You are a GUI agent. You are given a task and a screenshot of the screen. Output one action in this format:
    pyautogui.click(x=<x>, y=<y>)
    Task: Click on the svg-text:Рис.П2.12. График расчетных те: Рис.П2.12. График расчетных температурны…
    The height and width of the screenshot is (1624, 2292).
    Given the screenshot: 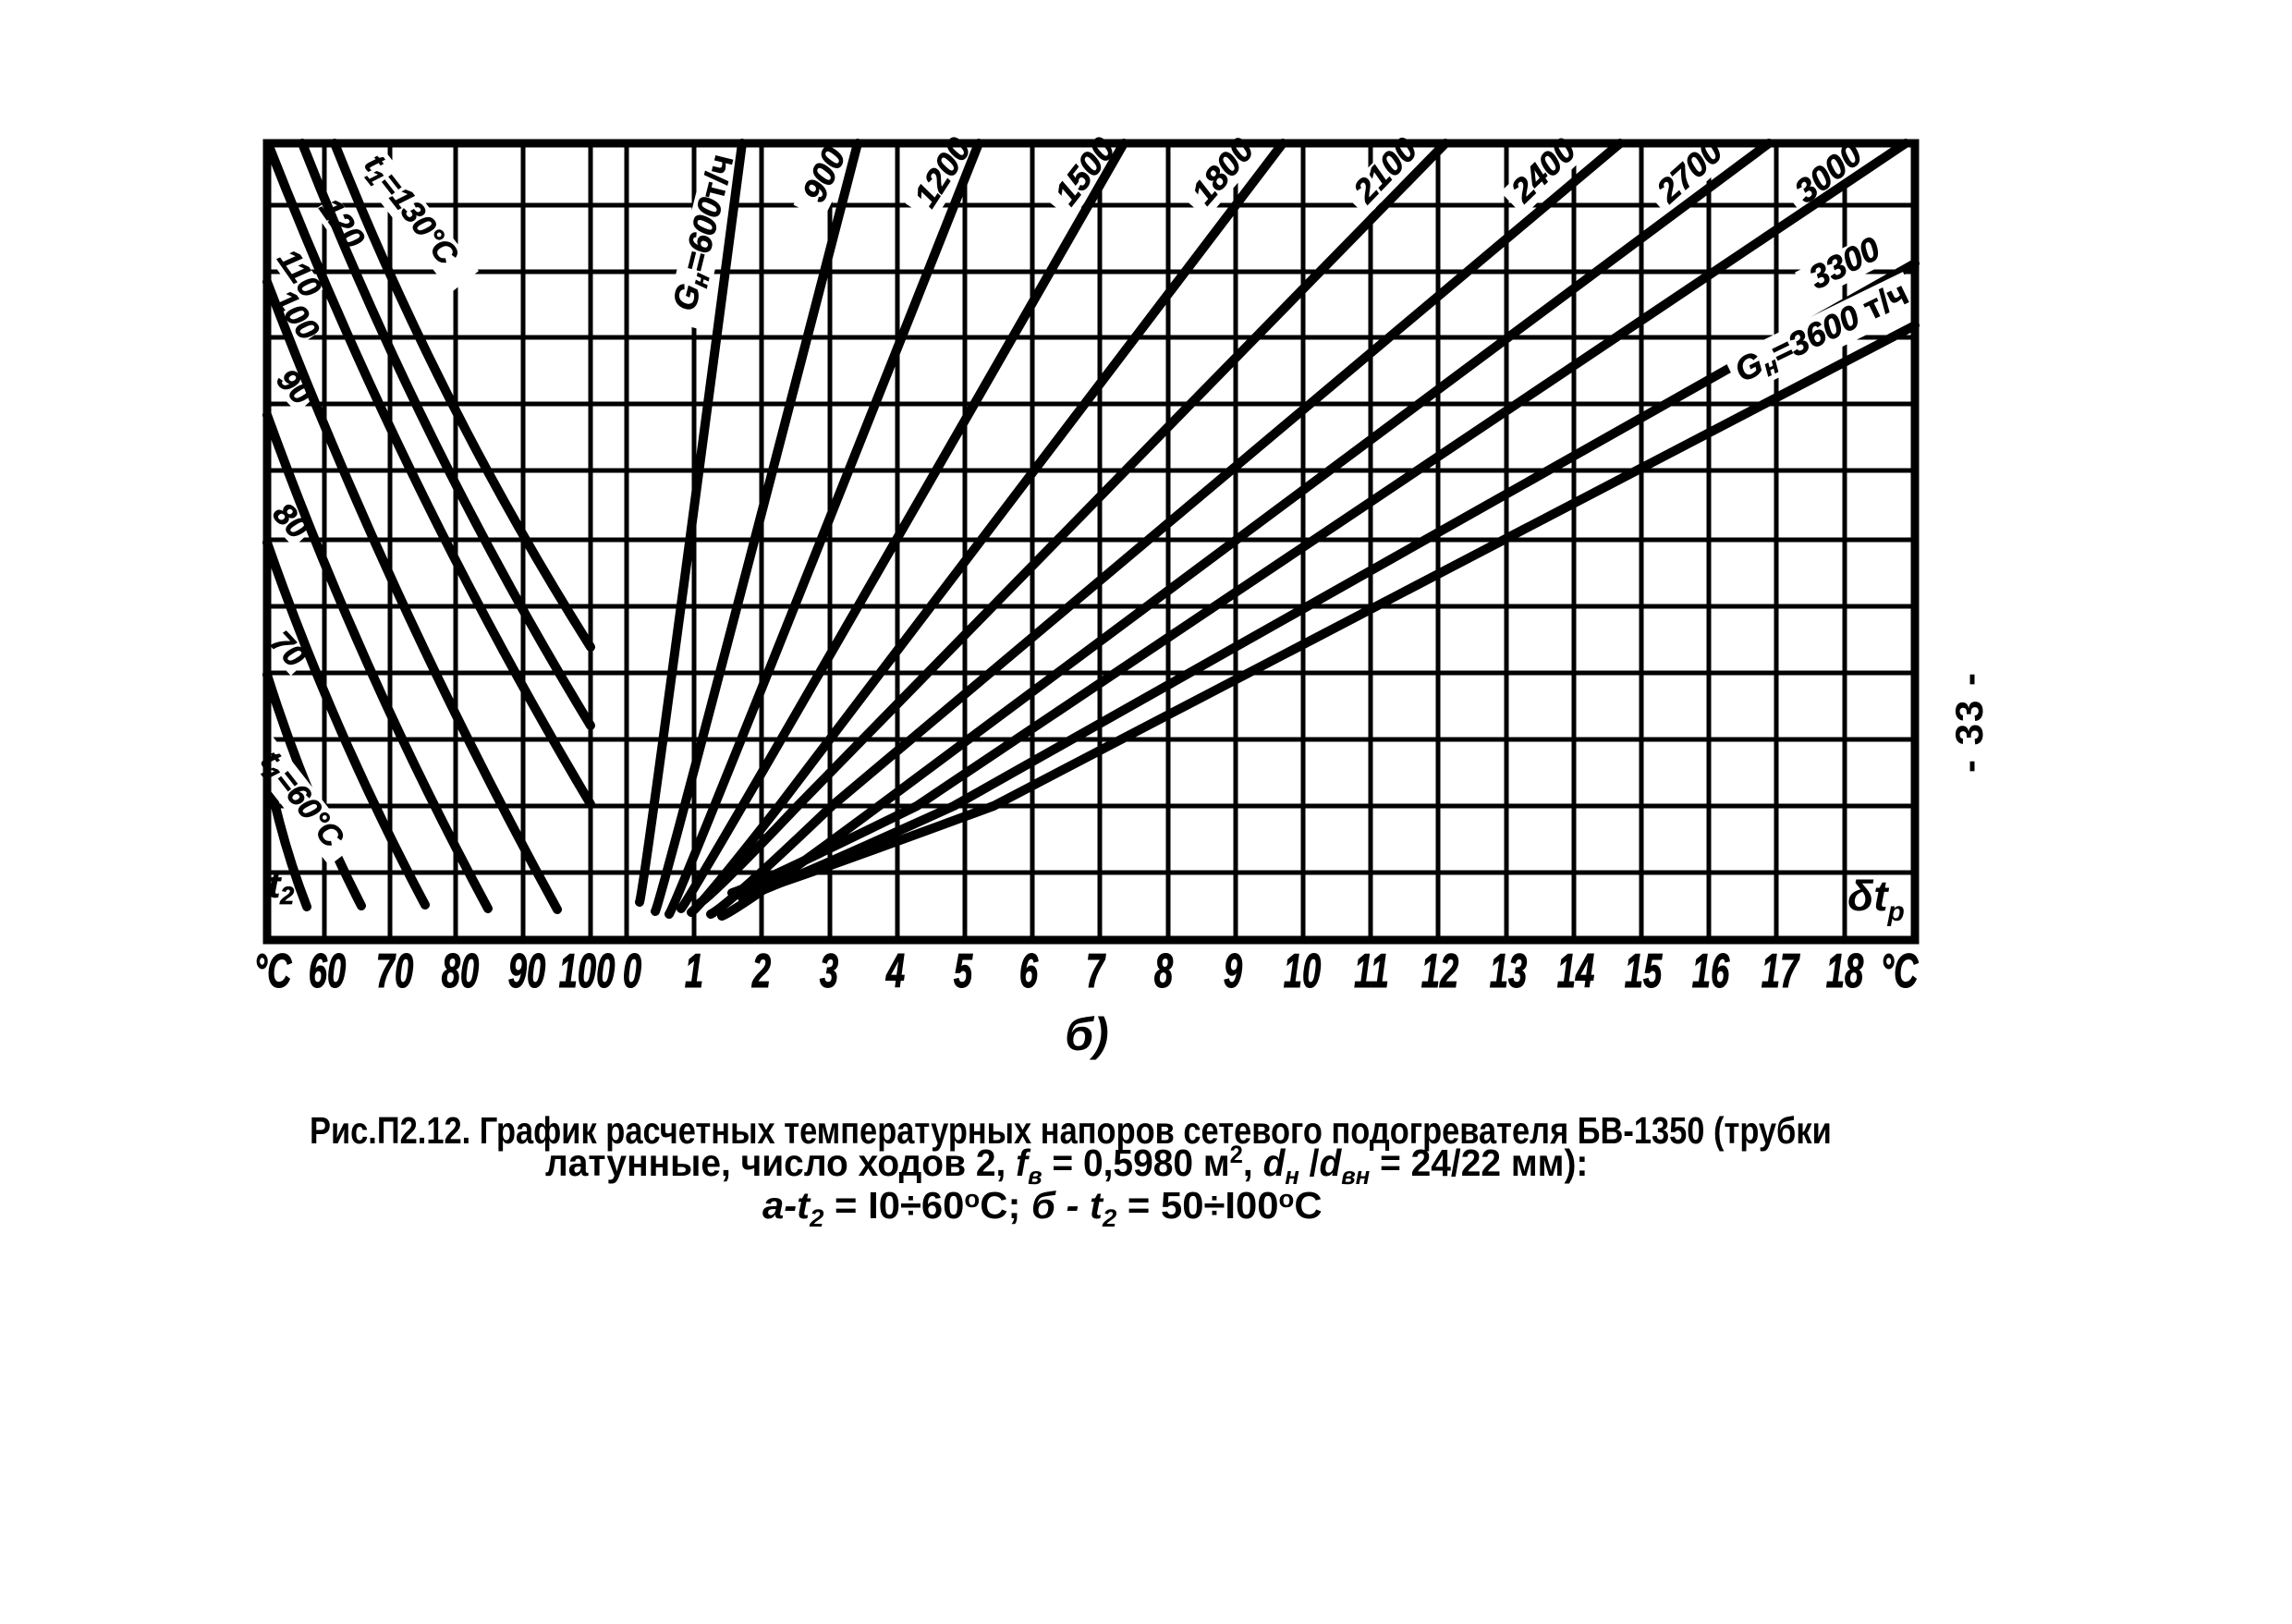 What is the action you would take?
    pyautogui.click(x=1071, y=1131)
    